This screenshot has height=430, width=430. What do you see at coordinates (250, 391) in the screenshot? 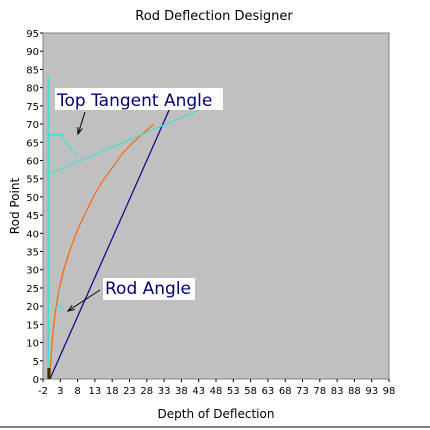
I see `x-tick-label: 58` at bounding box center [250, 391].